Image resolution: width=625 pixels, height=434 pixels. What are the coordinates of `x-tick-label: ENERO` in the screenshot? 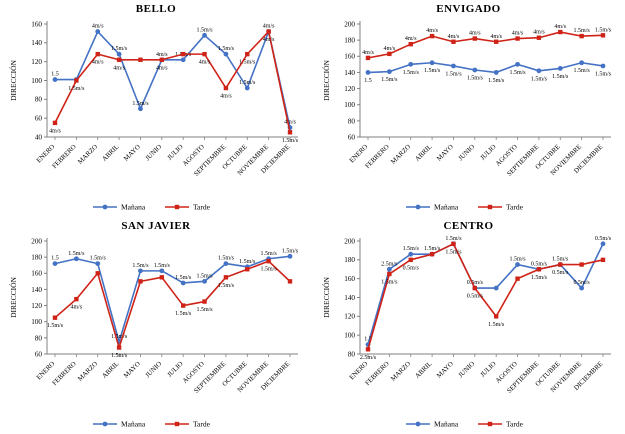 It's located at (45, 370).